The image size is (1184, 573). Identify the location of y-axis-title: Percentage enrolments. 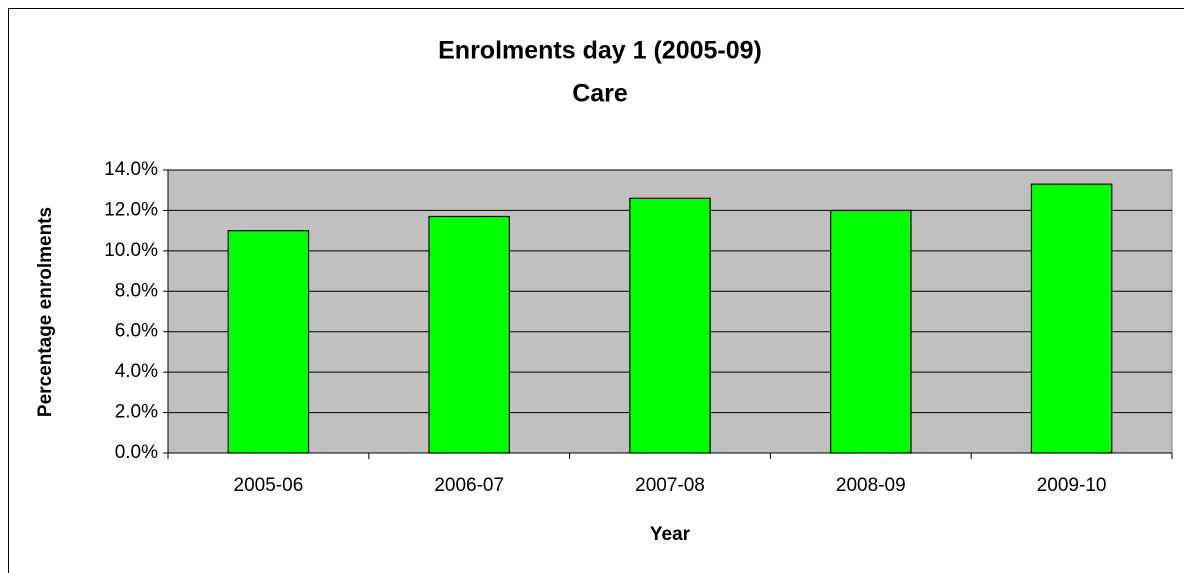
(45, 312).